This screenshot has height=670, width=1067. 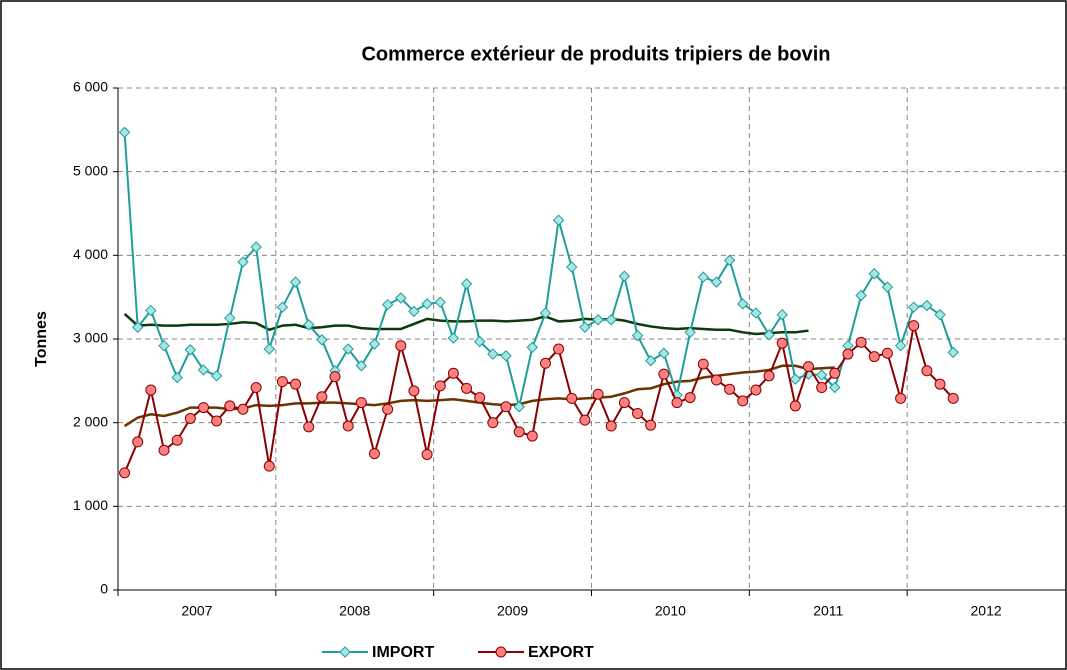 What do you see at coordinates (90, 505) in the screenshot?
I see `y-tick-label: 1 000` at bounding box center [90, 505].